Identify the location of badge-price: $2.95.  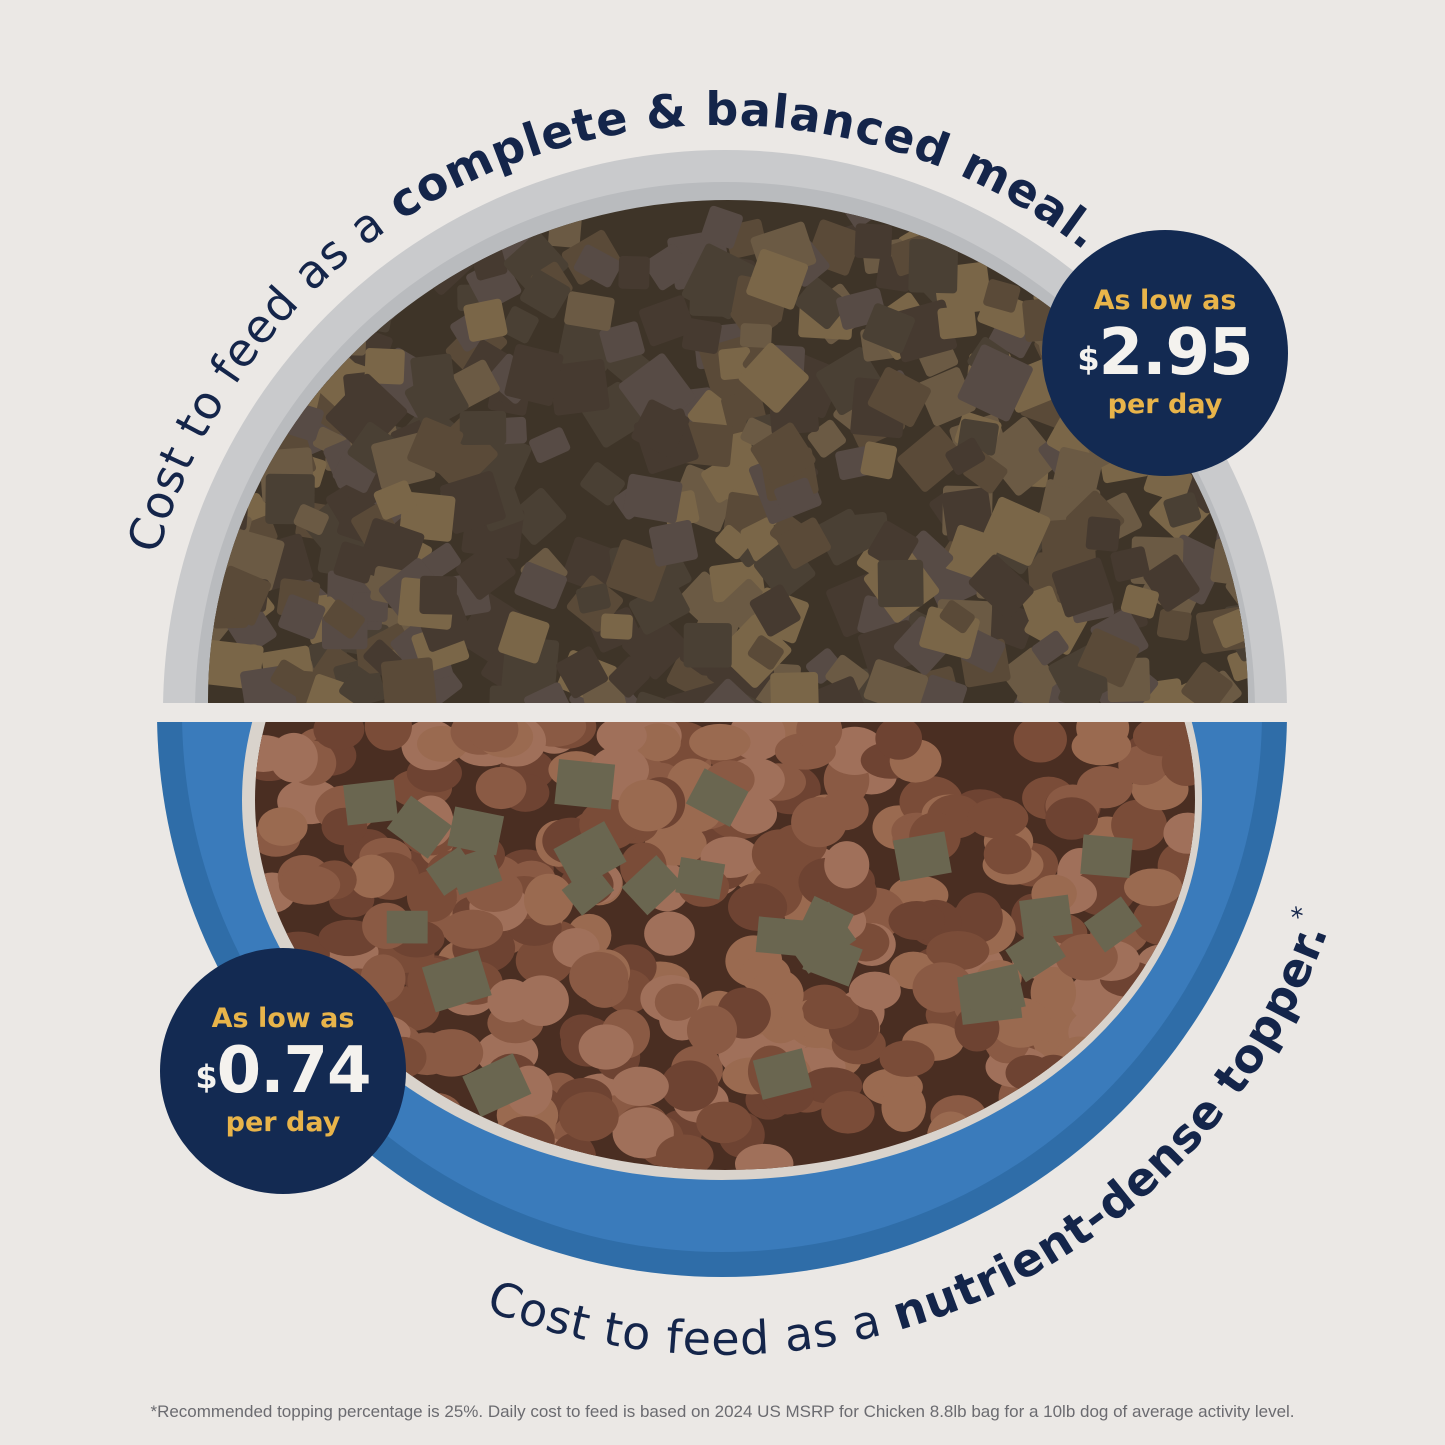
(1165, 353).